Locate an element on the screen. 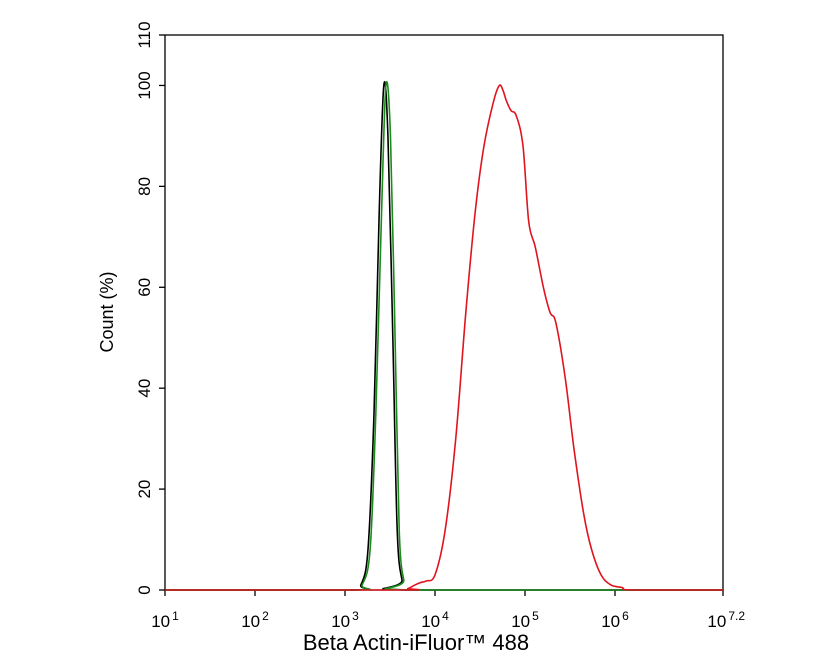 The width and height of the screenshot is (835, 668). x-tick-label: 10 3 is located at coordinates (345, 620).